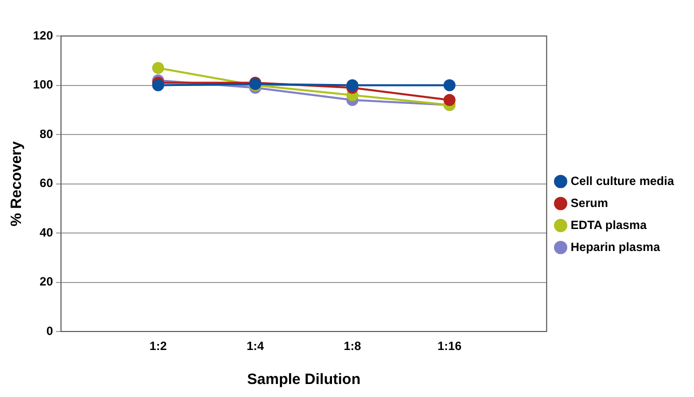 This screenshot has height=397, width=694. What do you see at coordinates (589, 203) in the screenshot?
I see `legend-label: Serum` at bounding box center [589, 203].